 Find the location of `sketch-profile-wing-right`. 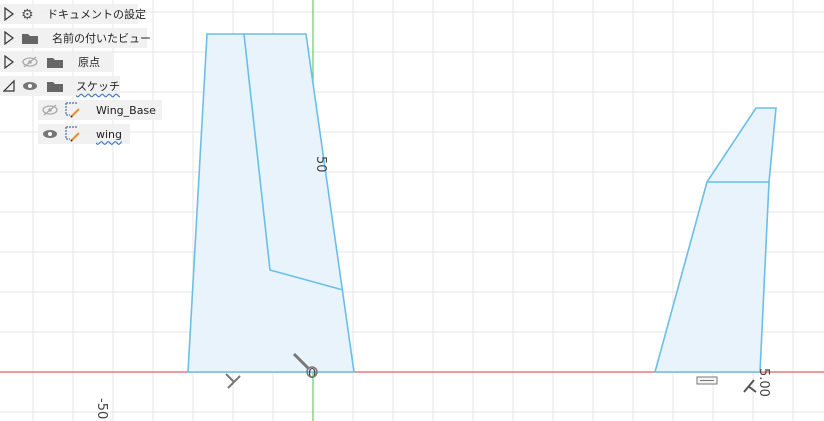

sketch-profile-wing-right is located at coordinates (715, 240).